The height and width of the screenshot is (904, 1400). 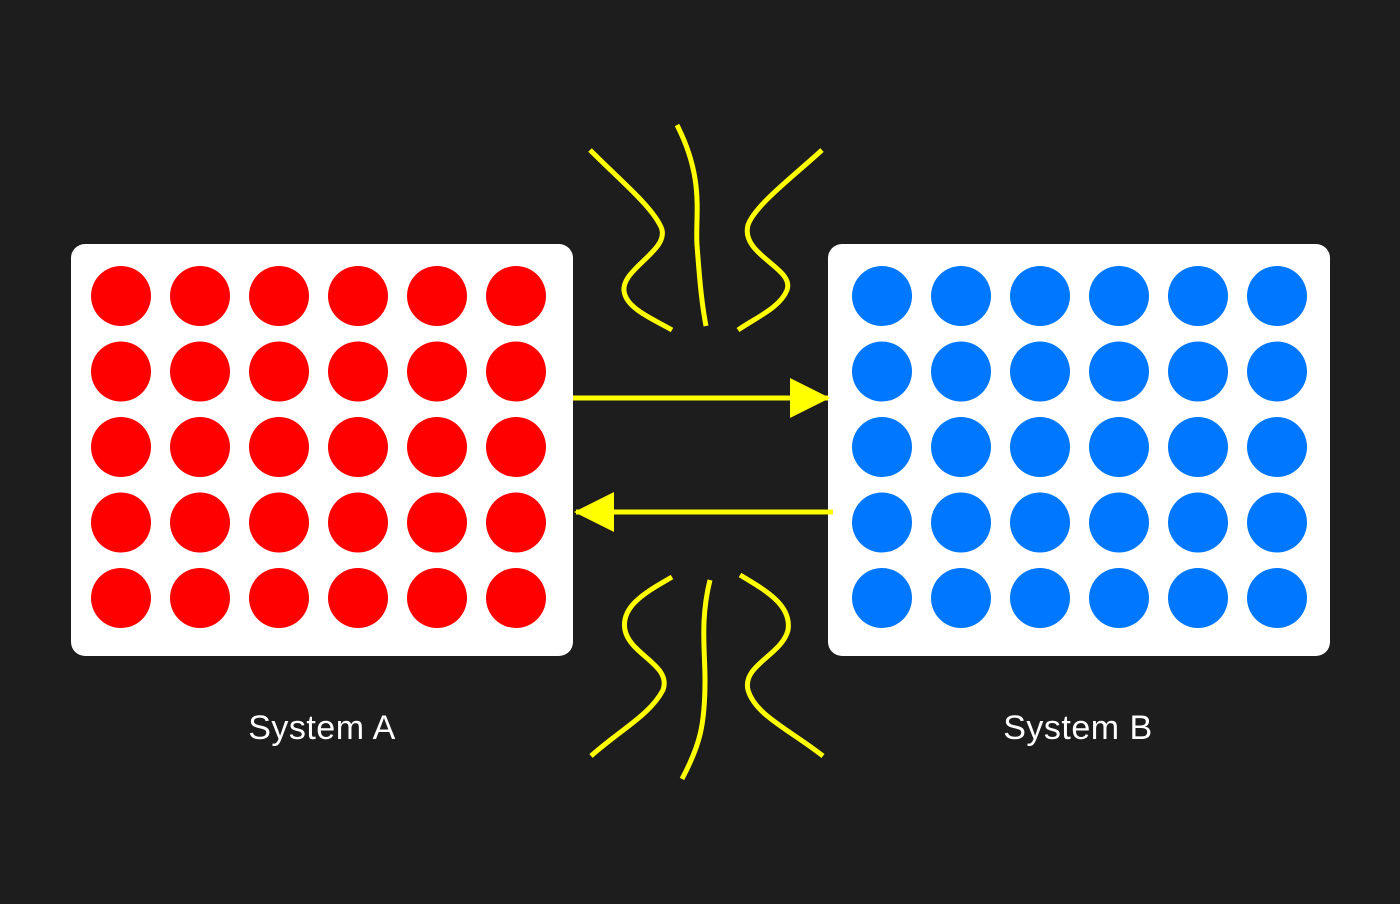 What do you see at coordinates (1079, 447) in the screenshot?
I see `system-b-particles` at bounding box center [1079, 447].